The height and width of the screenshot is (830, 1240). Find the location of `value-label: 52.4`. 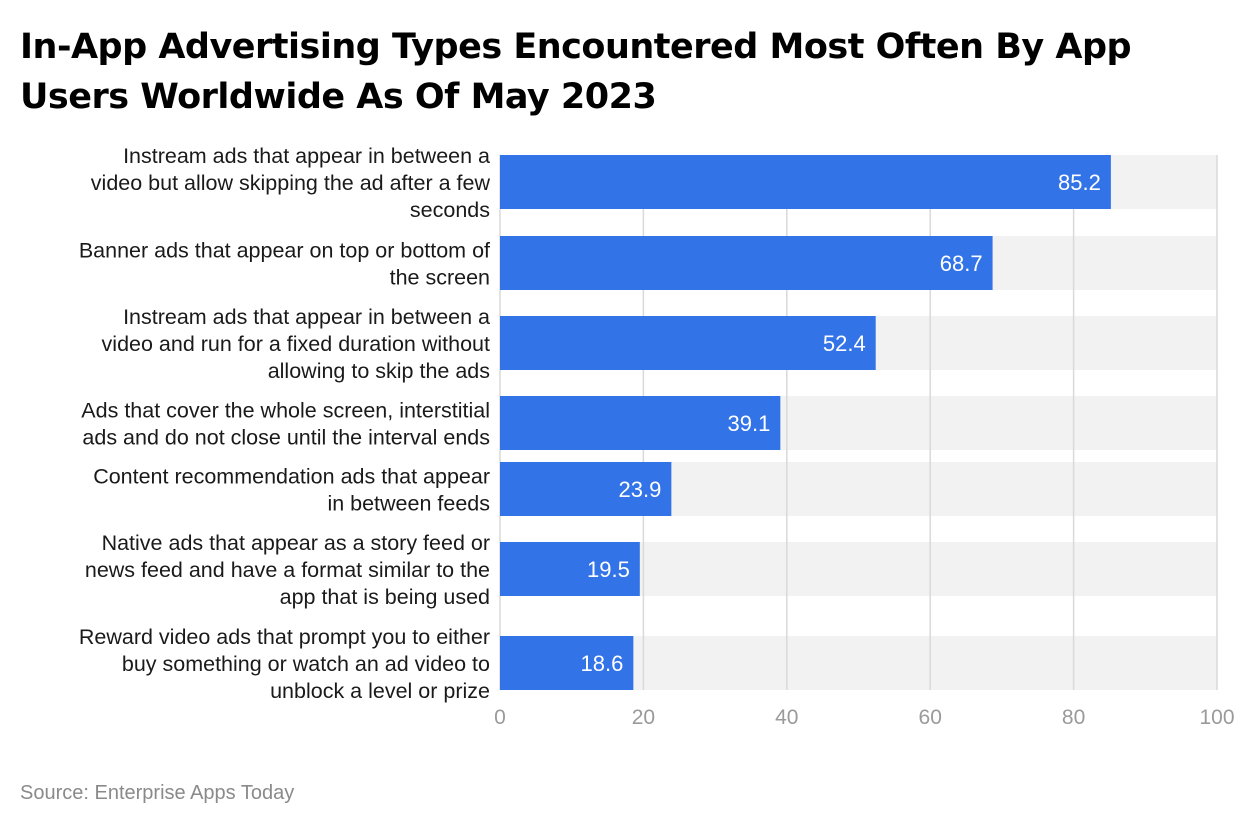

value-label: 52.4 is located at coordinates (844, 343).